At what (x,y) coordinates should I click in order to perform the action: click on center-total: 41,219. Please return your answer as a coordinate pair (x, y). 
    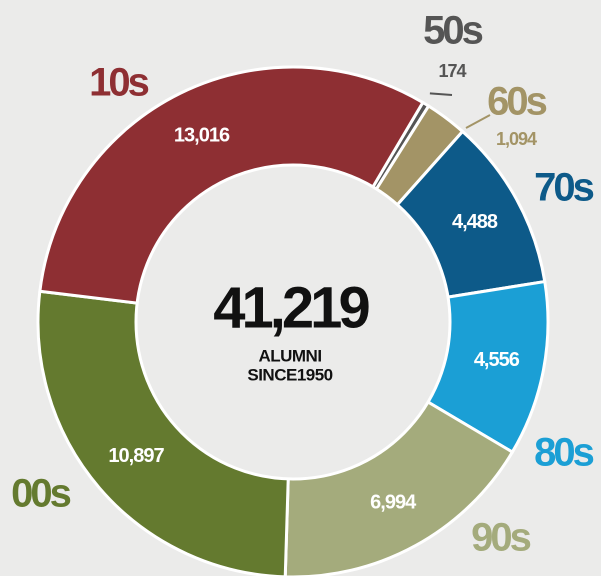
    Looking at the image, I should click on (291, 307).